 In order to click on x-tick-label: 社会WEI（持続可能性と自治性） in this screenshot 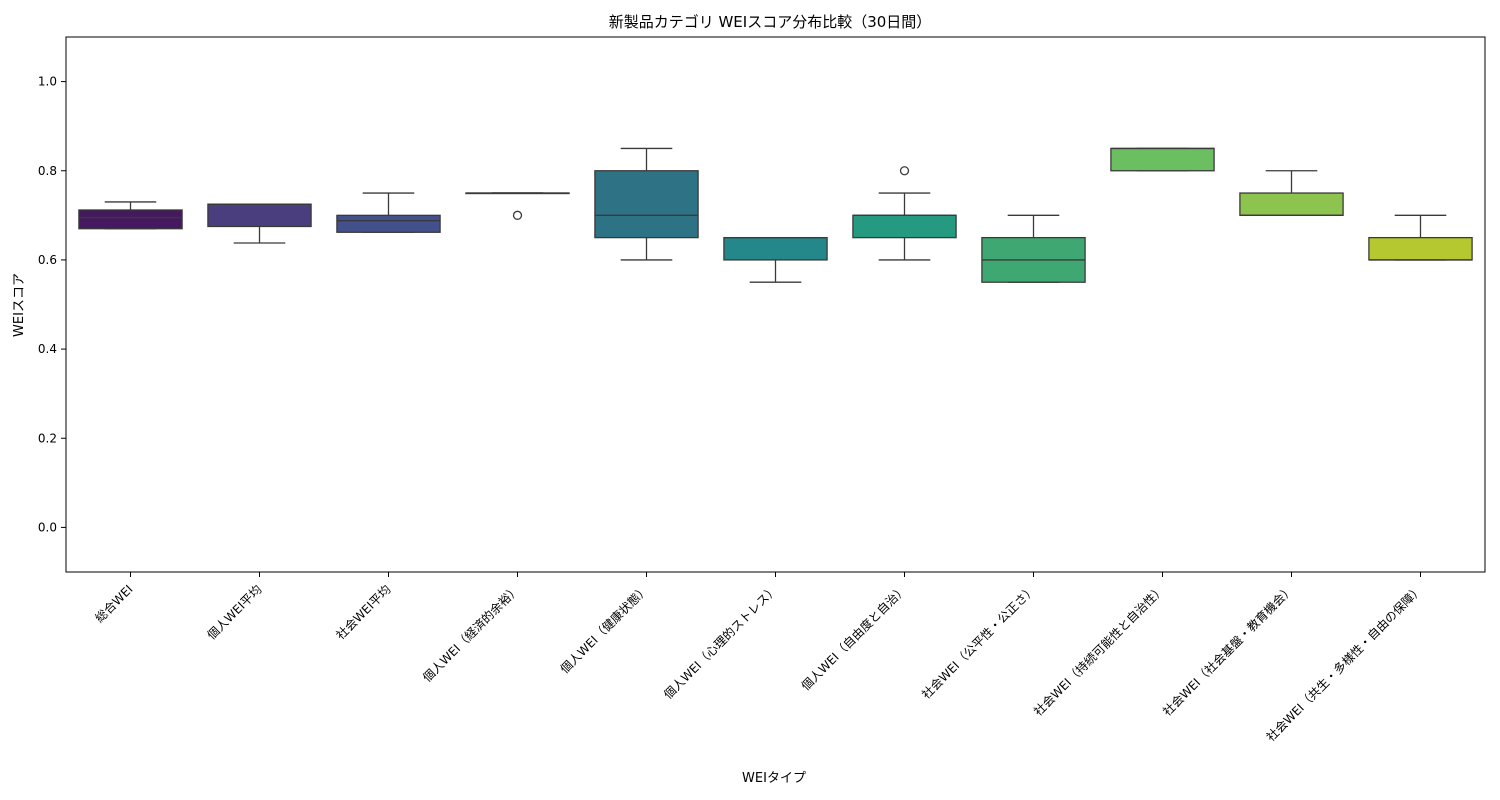, I will do `click(1098, 650)`.